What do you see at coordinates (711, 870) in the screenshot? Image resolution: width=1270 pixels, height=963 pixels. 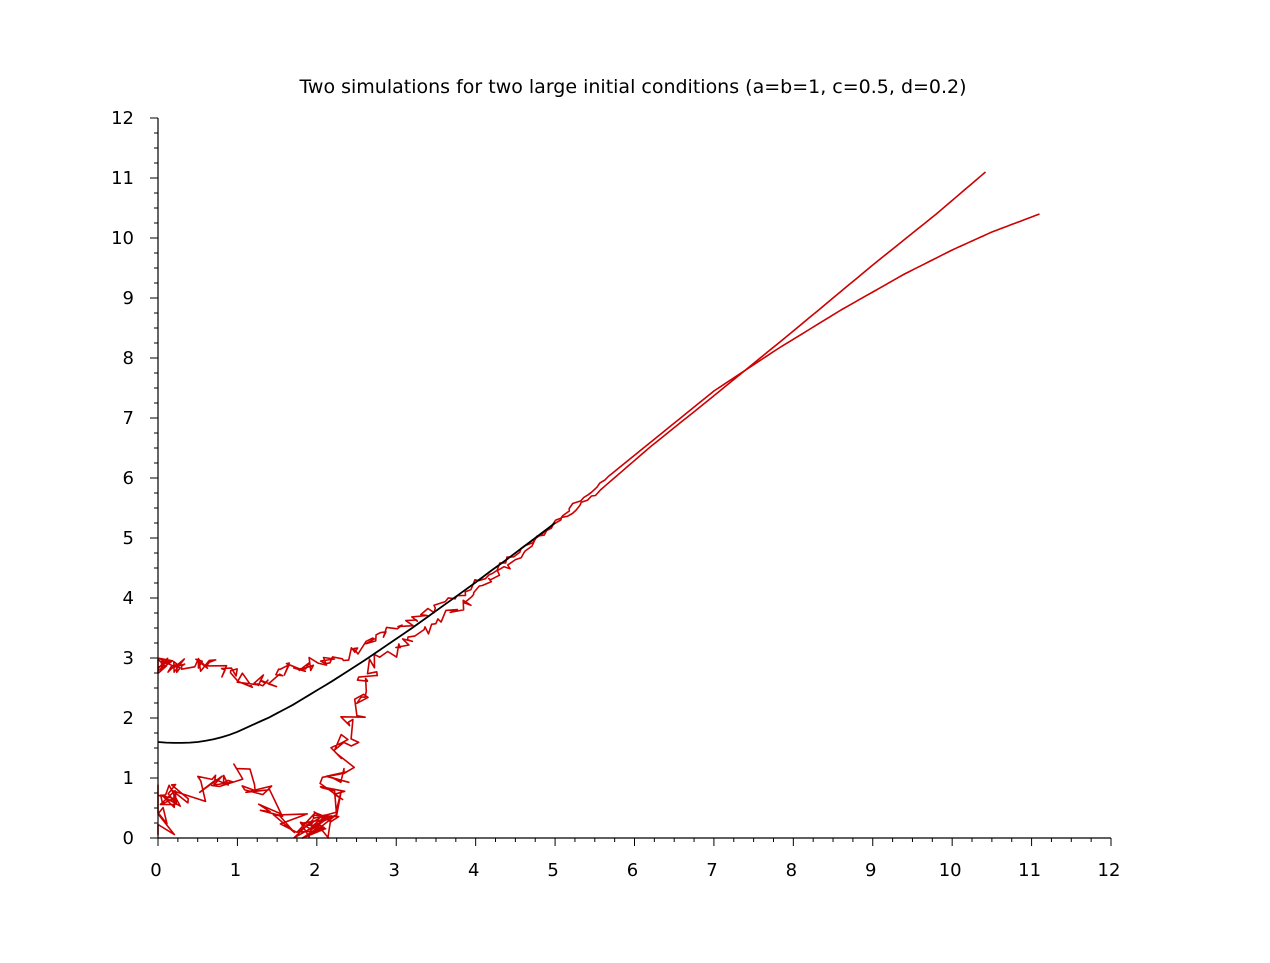 I see `x-tick-label: 7` at bounding box center [711, 870].